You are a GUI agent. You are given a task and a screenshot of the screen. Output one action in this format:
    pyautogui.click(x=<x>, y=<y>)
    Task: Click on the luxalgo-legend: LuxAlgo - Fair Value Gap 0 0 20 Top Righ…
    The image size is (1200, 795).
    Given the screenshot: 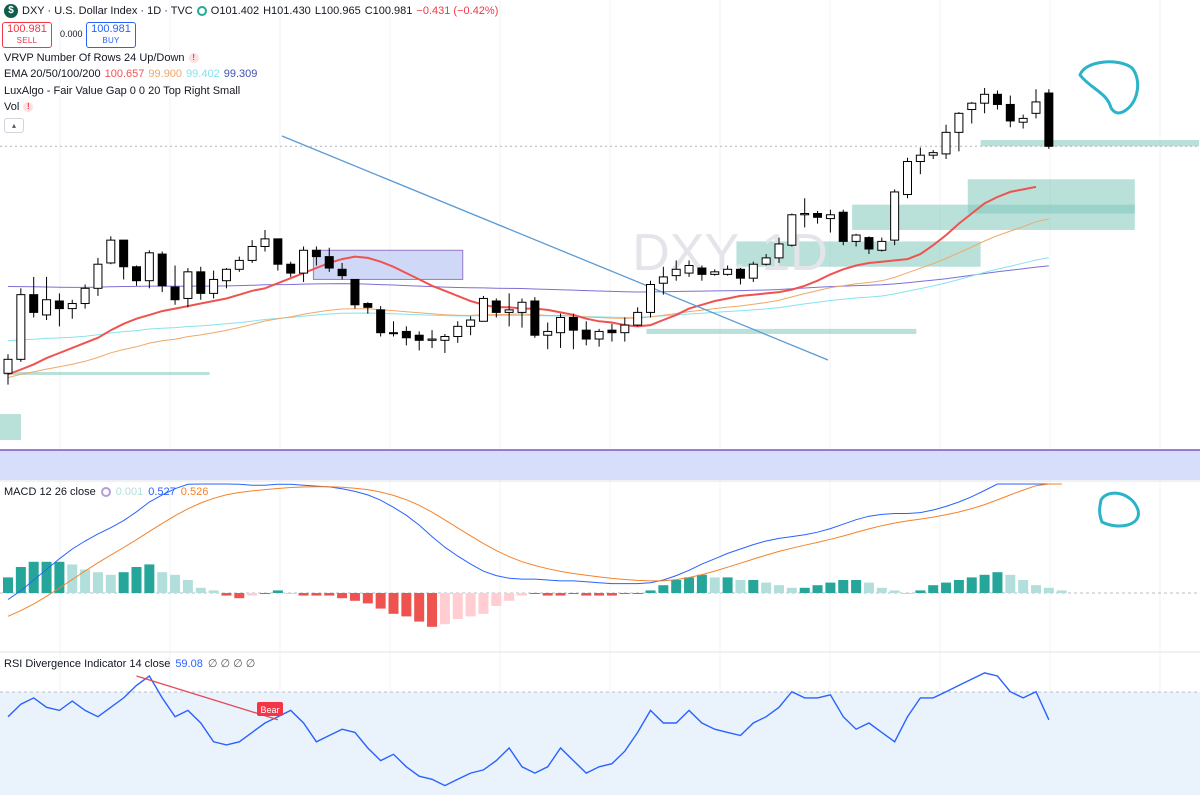 What is the action you would take?
    pyautogui.click(x=122, y=91)
    